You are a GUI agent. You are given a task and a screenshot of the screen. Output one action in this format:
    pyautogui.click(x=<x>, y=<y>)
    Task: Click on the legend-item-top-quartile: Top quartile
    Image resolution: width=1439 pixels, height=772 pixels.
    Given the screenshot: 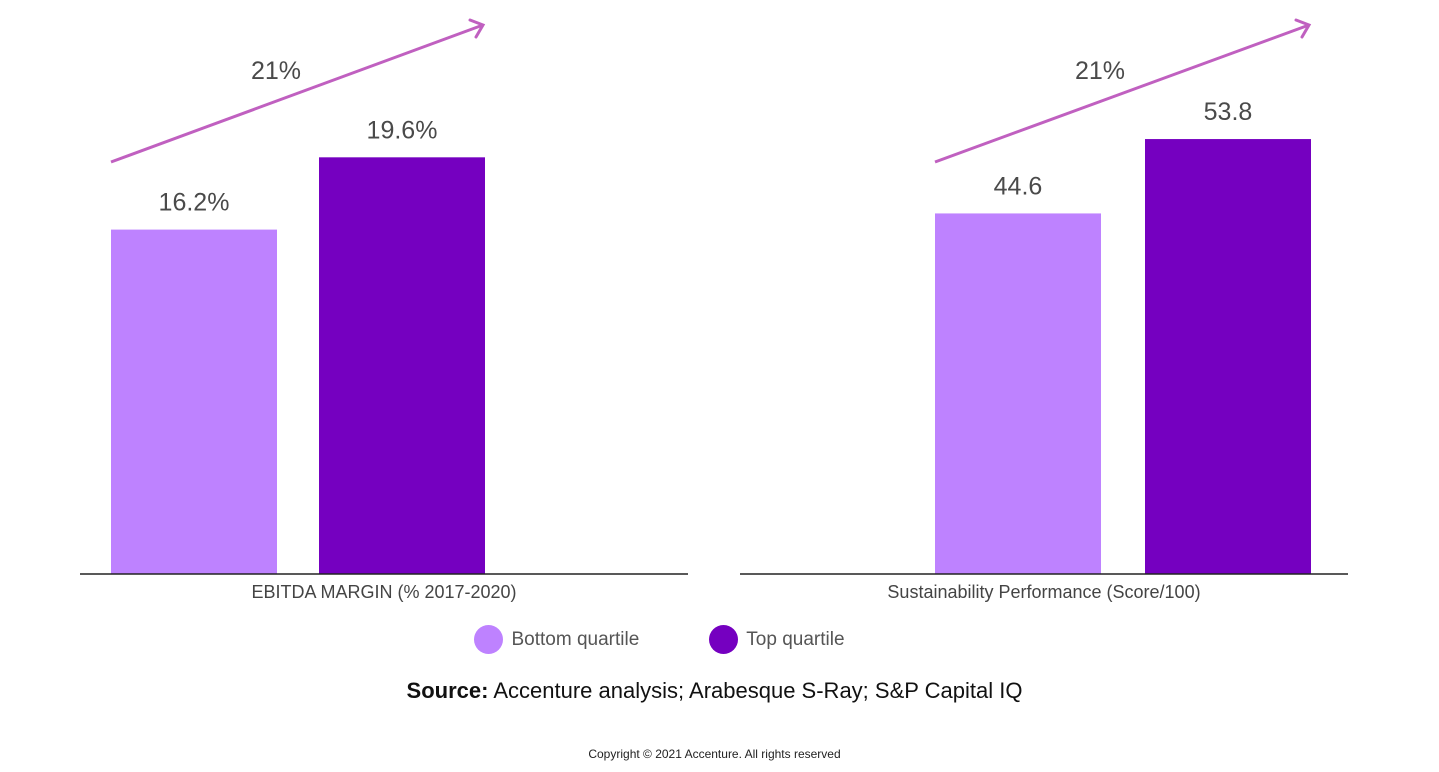 What is the action you would take?
    pyautogui.click(x=777, y=639)
    